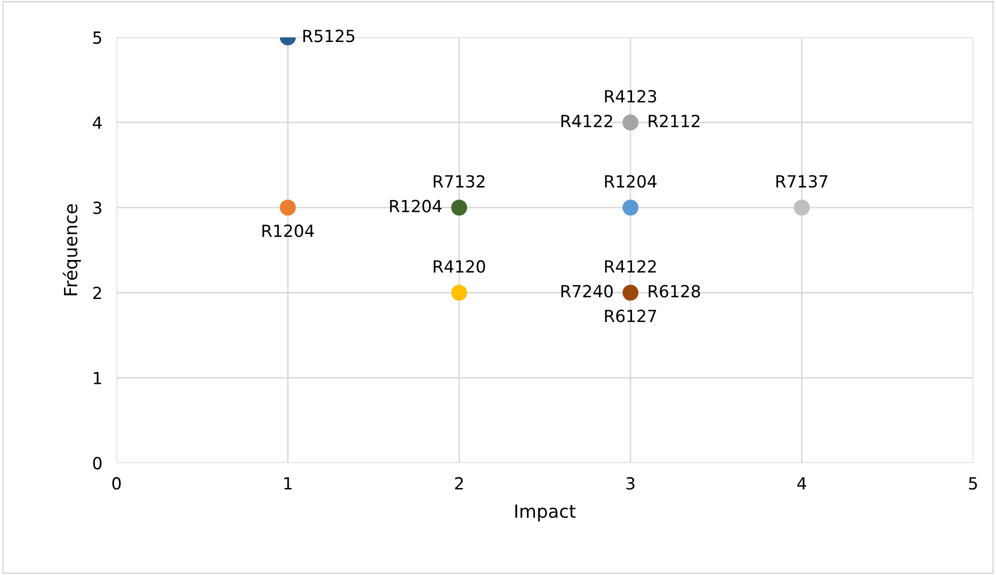 The height and width of the screenshot is (575, 996). What do you see at coordinates (459, 181) in the screenshot?
I see `annotation: R7132` at bounding box center [459, 181].